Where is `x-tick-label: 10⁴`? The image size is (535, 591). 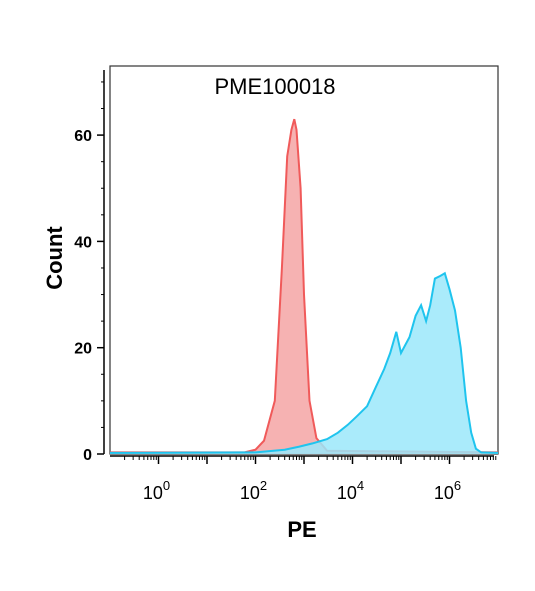 x-tick-label: 10⁴ is located at coordinates (350, 490).